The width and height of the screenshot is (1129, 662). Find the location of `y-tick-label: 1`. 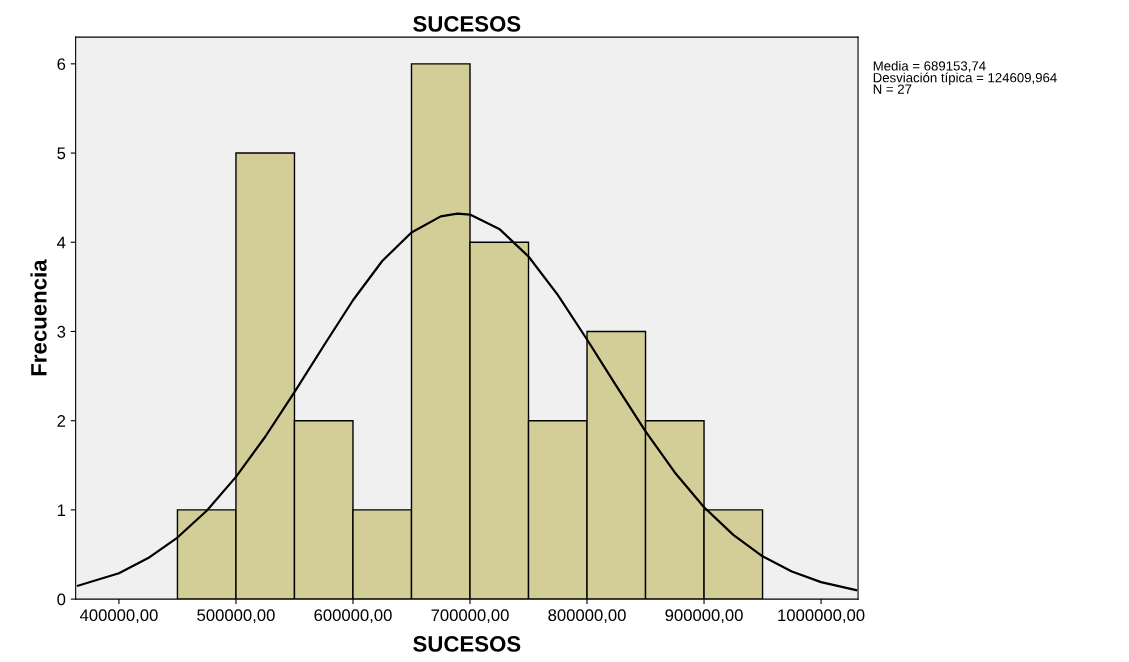

y-tick-label: 1 is located at coordinates (61, 510).